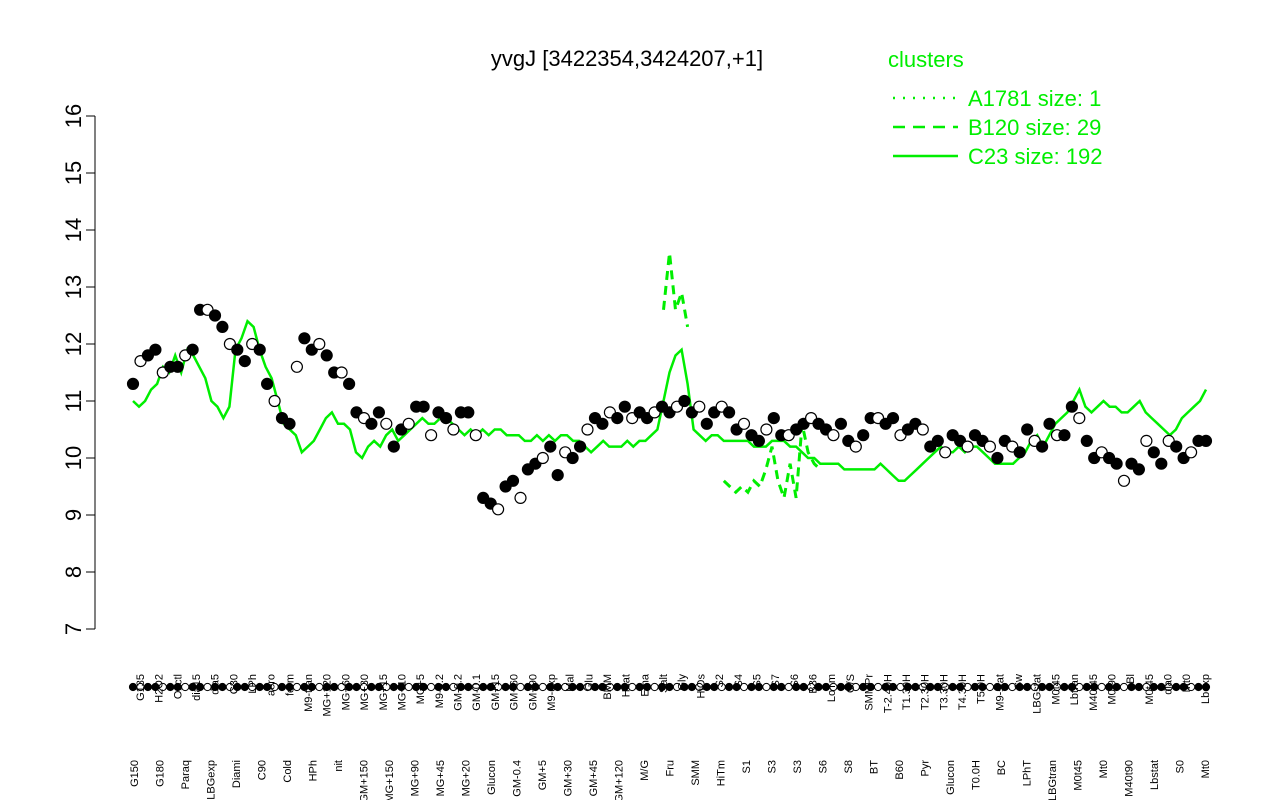  What do you see at coordinates (645, 685) in the screenshot?
I see `x-tick-label: Etha` at bounding box center [645, 685].